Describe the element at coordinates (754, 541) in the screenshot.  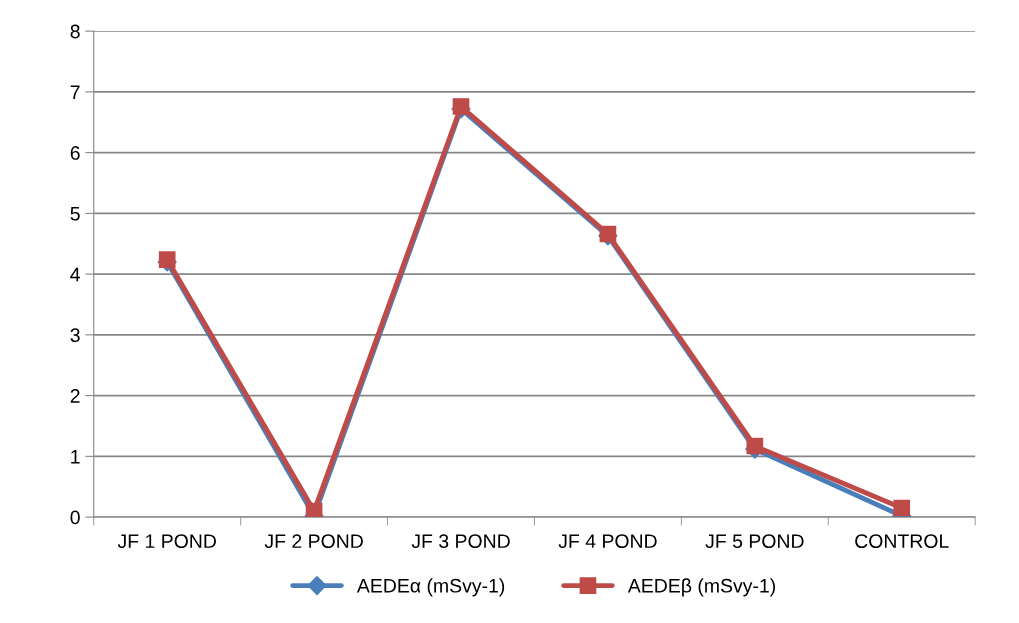
I see `x-tick-label: JF 5 POND` at that location.